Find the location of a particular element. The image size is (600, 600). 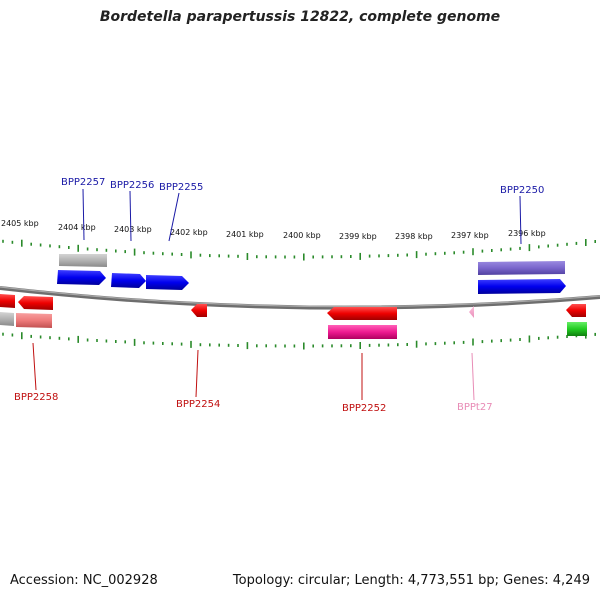

gene-label-bppt27: BPPt27 is located at coordinates (475, 407).